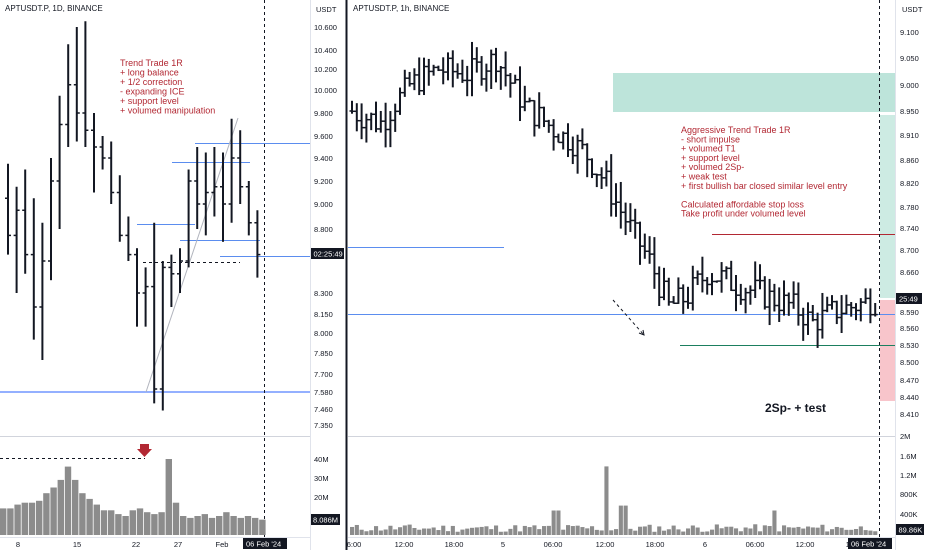 The width and height of the screenshot is (932, 555). I want to click on left-trend-line, so click(192, 255).